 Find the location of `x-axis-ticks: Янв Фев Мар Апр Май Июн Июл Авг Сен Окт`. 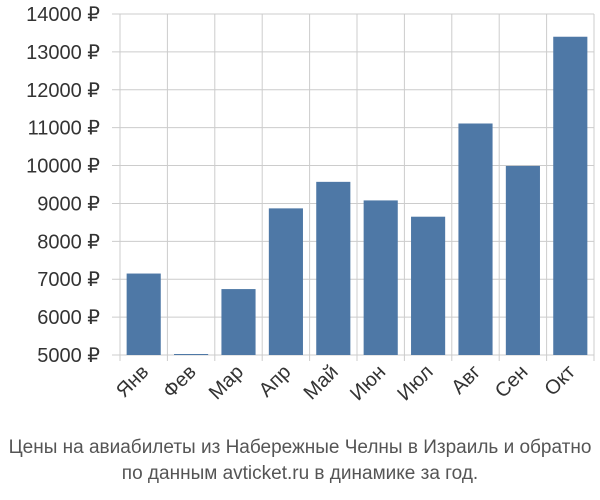

x-axis-ticks: Янв Фев Мар Апр Май Июн Июл Авг Сен Окт is located at coordinates (346, 383).